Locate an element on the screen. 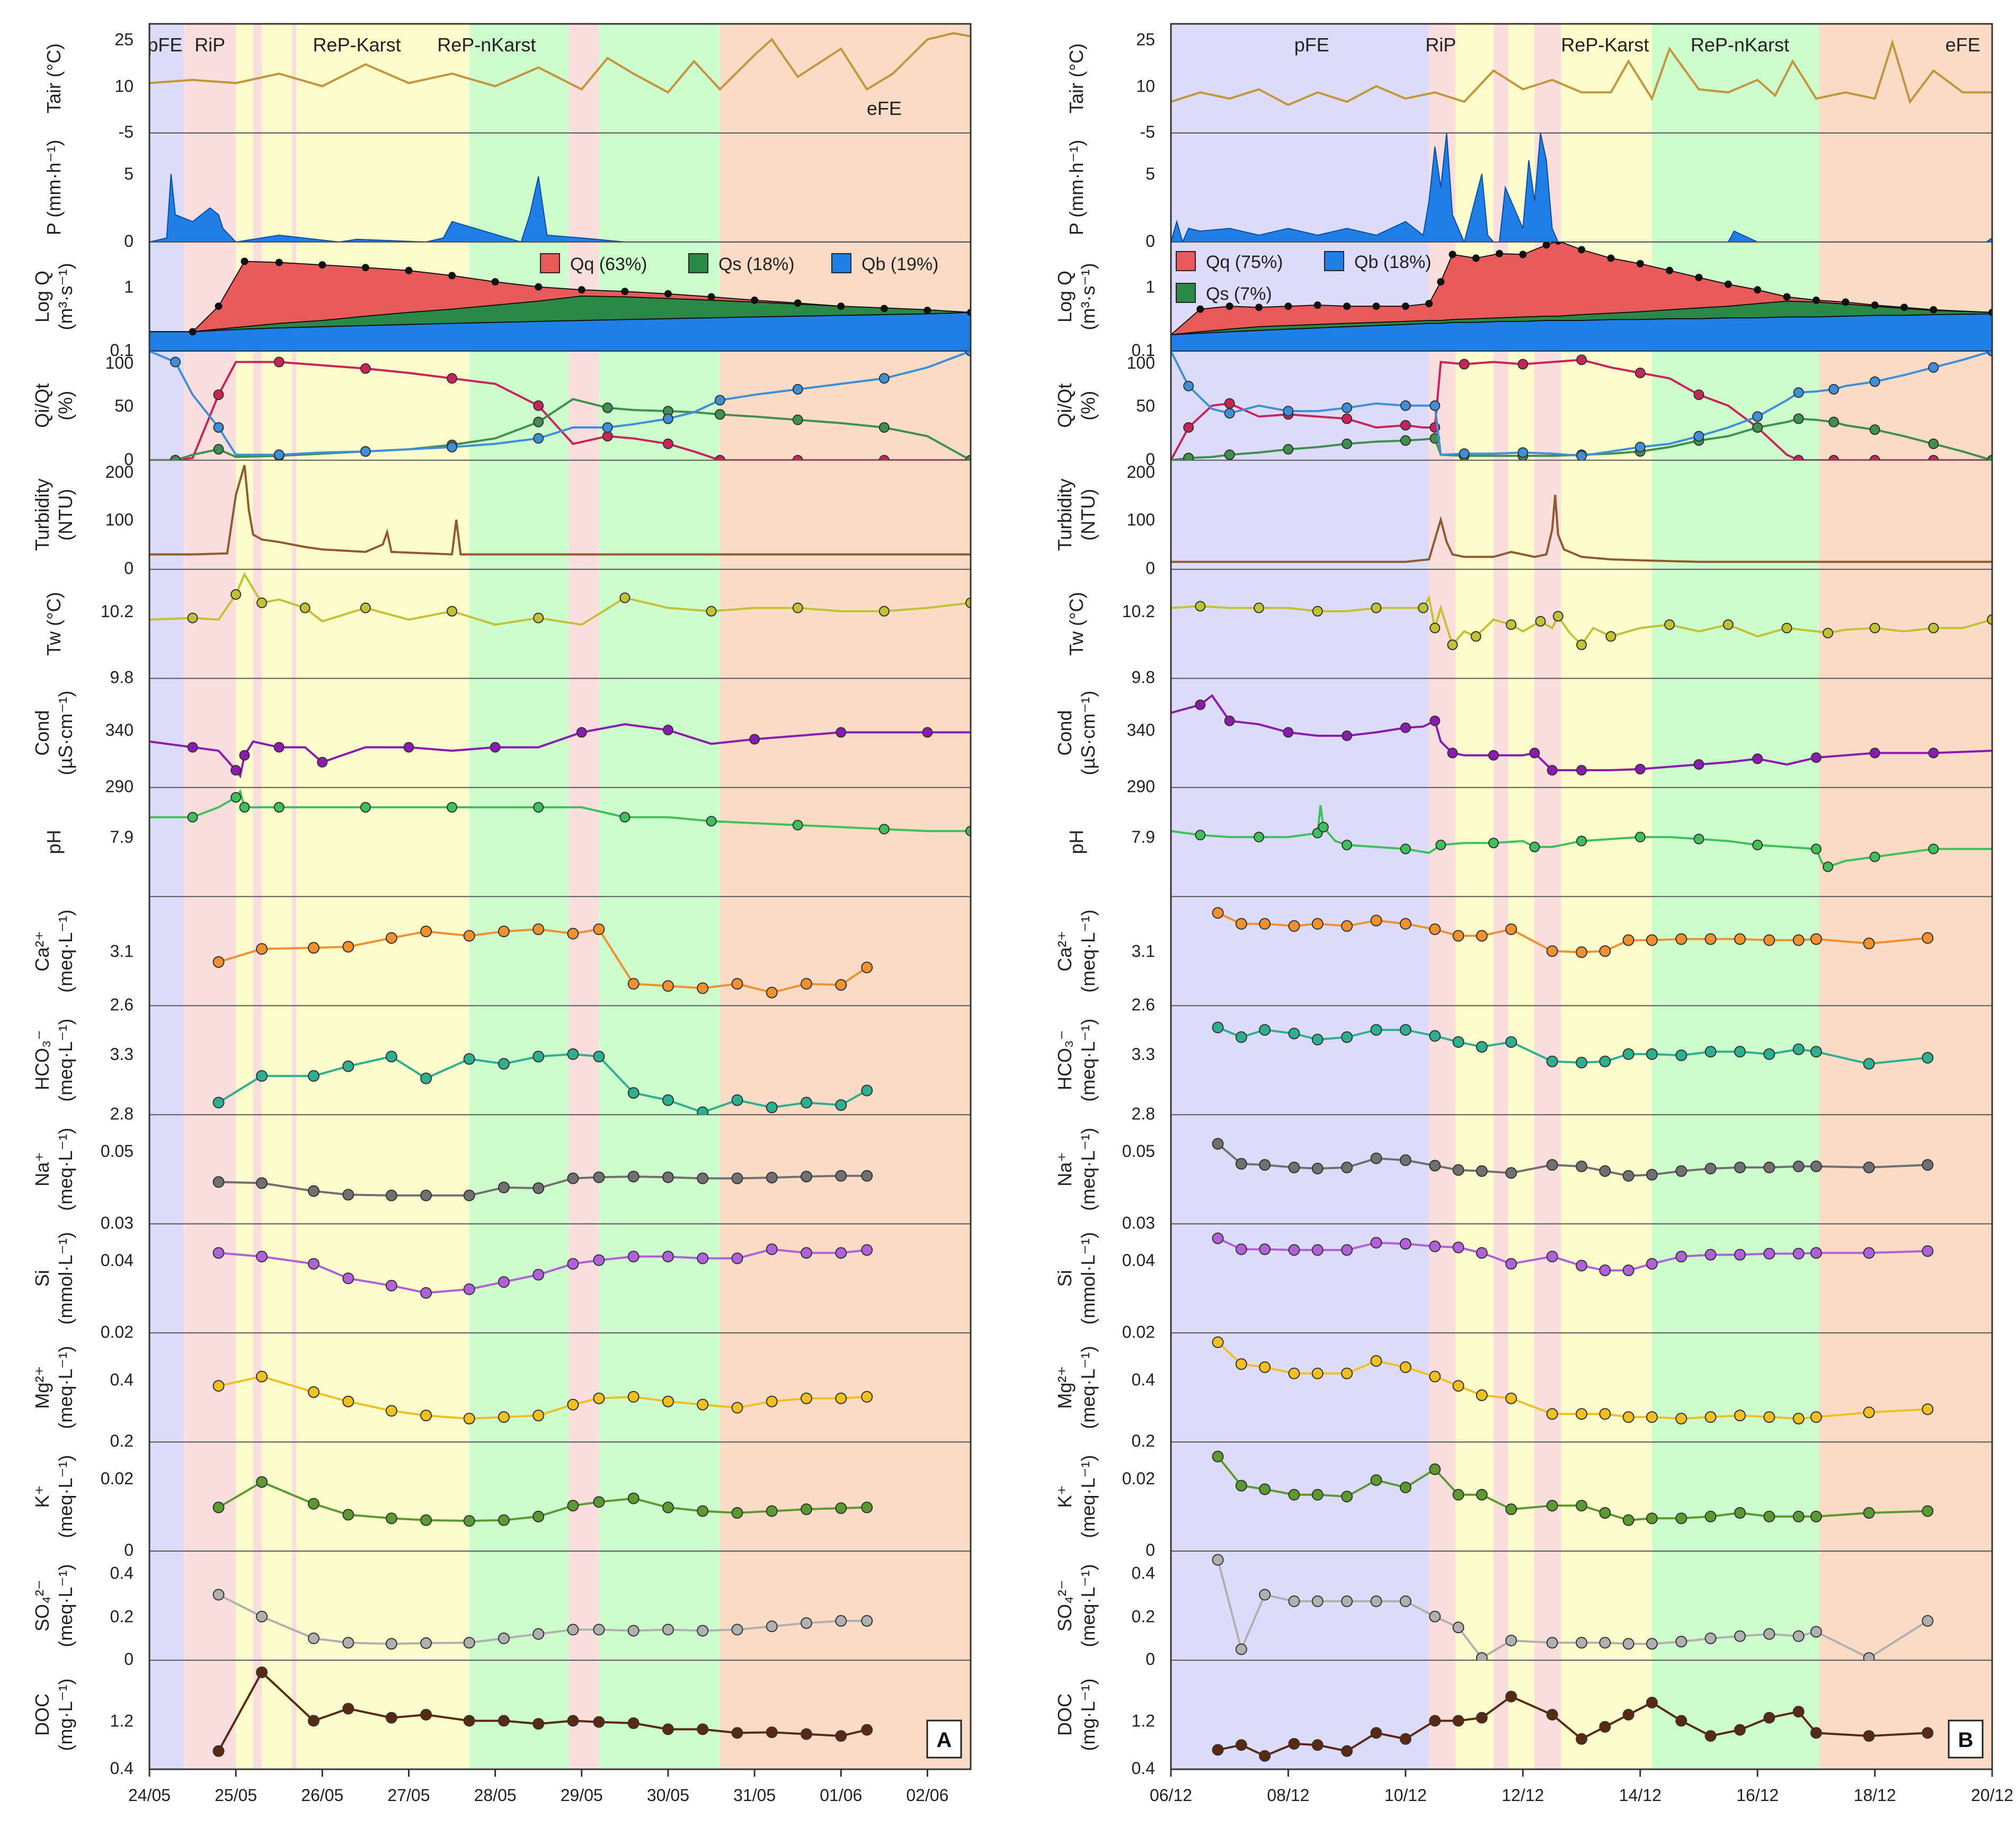 This screenshot has height=1836, width=2016. y-tick-label: 0.05 is located at coordinates (117, 1151).